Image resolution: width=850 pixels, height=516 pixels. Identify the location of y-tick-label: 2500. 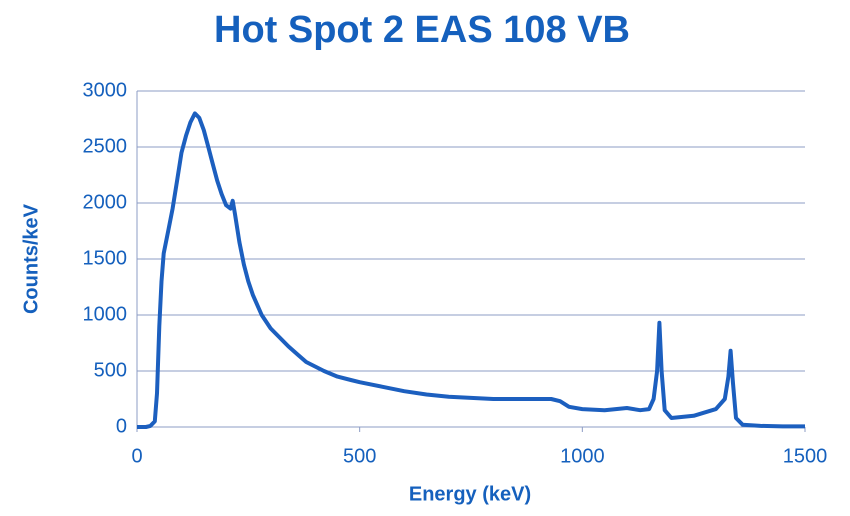
(105, 146).